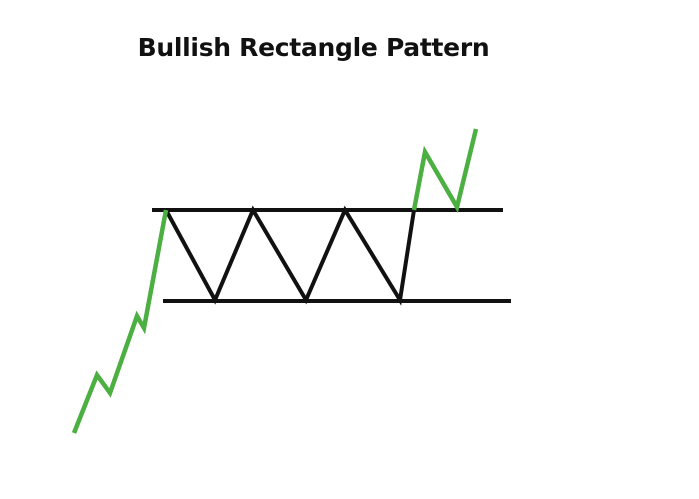 This screenshot has width=699, height=499. I want to click on consolidation-zigzag, so click(290, 255).